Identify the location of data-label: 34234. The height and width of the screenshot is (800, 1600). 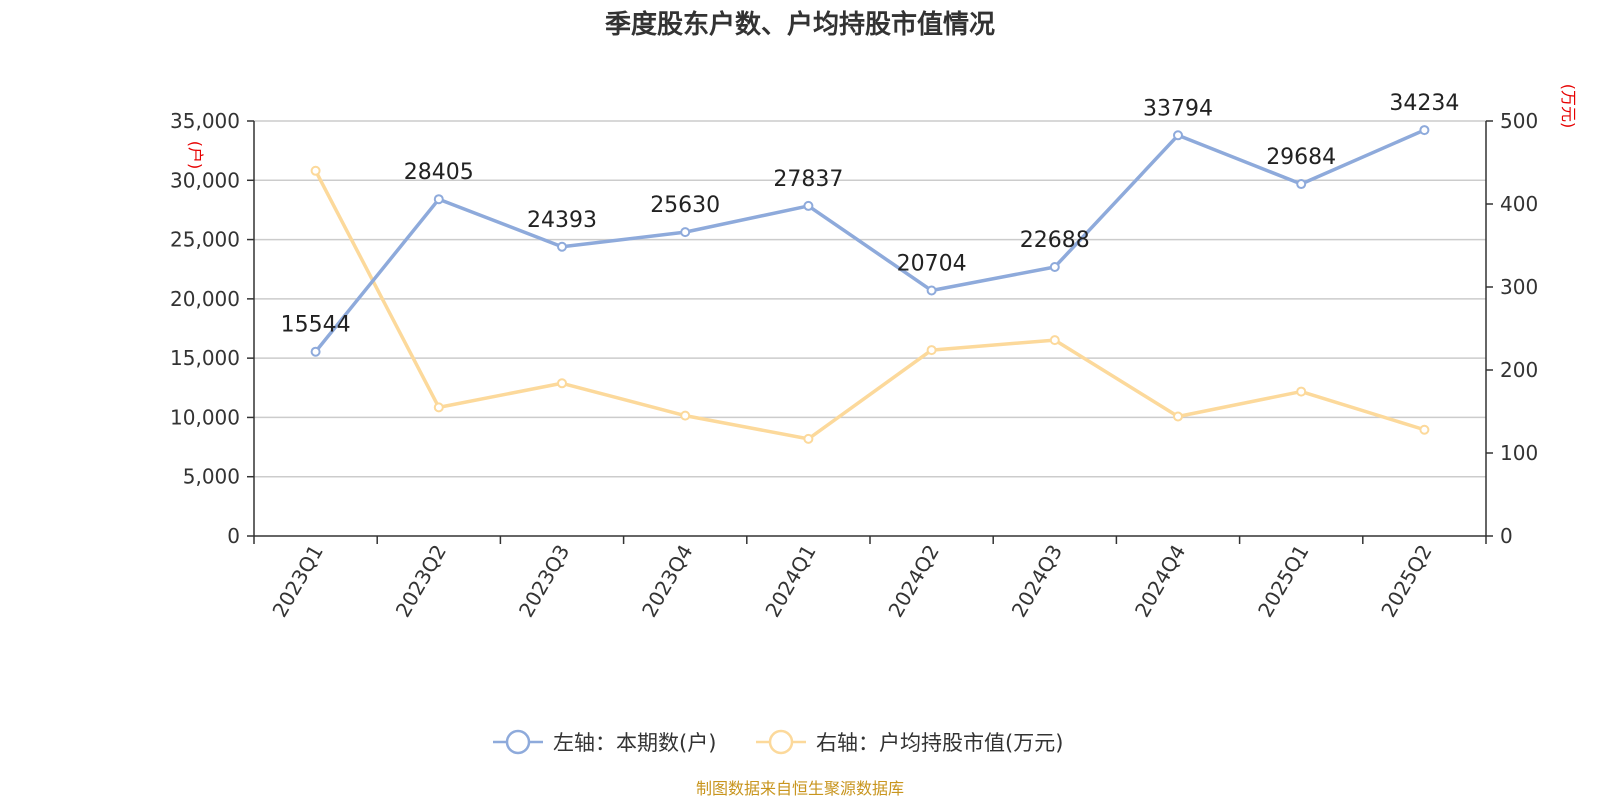
(1424, 103).